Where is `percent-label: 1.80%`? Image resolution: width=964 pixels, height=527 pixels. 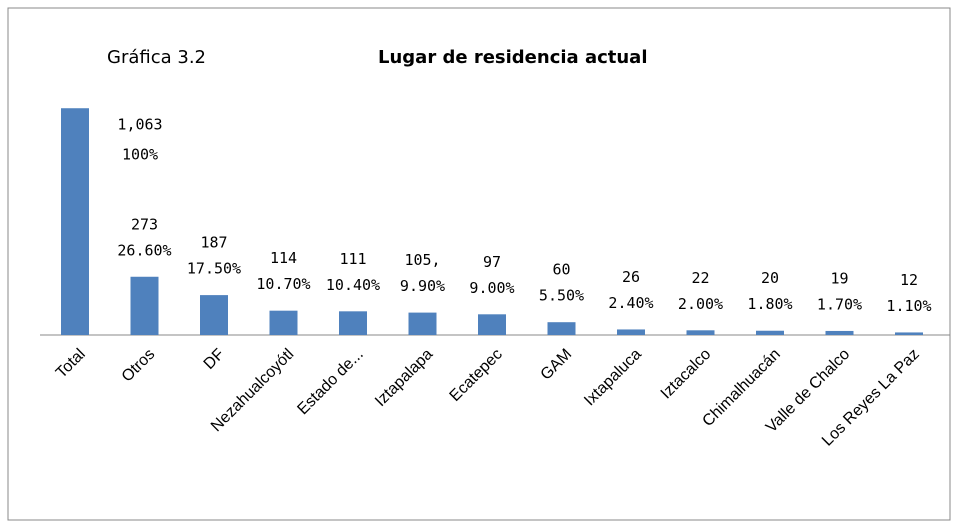 percent-label: 1.80% is located at coordinates (769, 304).